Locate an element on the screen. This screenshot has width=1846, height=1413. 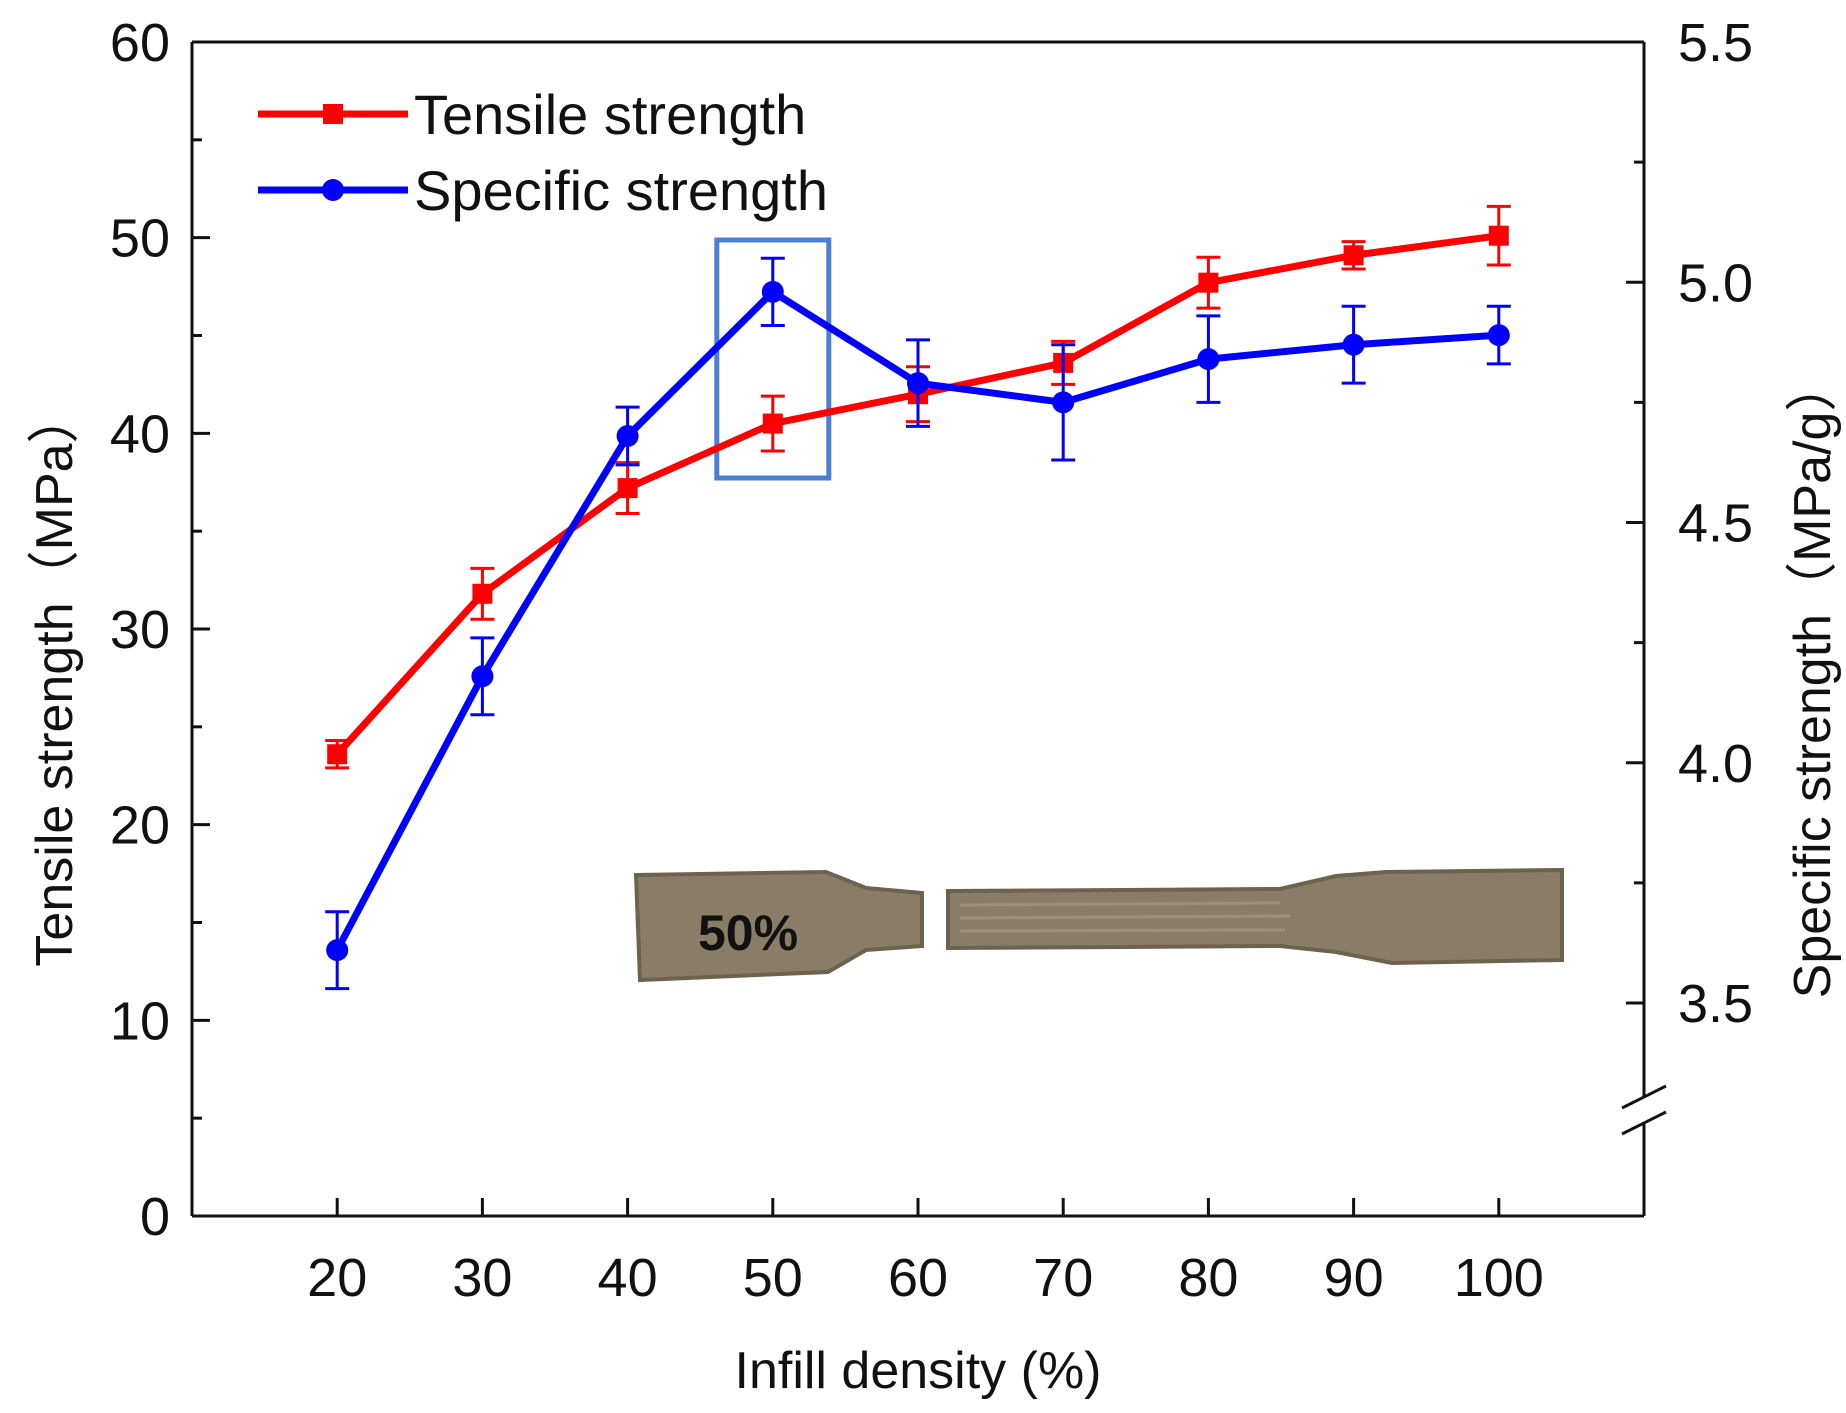
y-left-axis-title: Tensile strength（MPa） is located at coordinates (55, 678).